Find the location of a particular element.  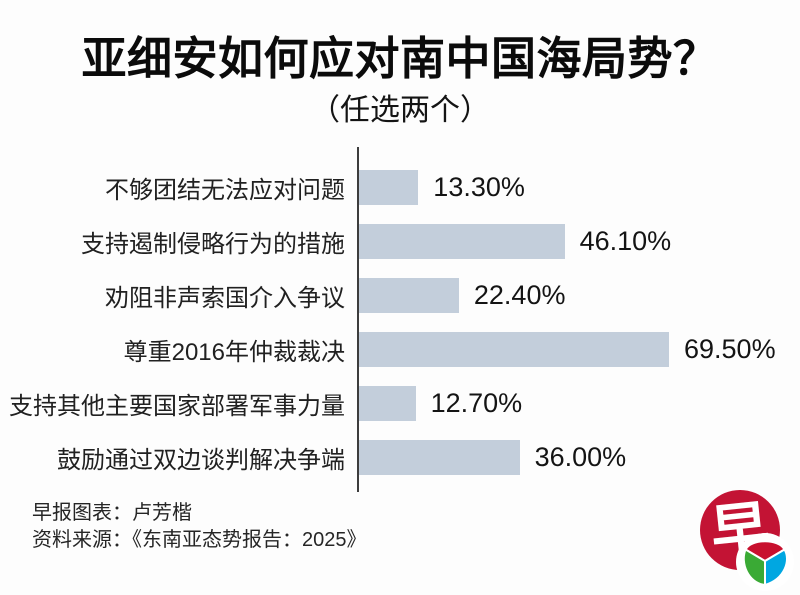

value-label: 12.70% is located at coordinates (476, 402).